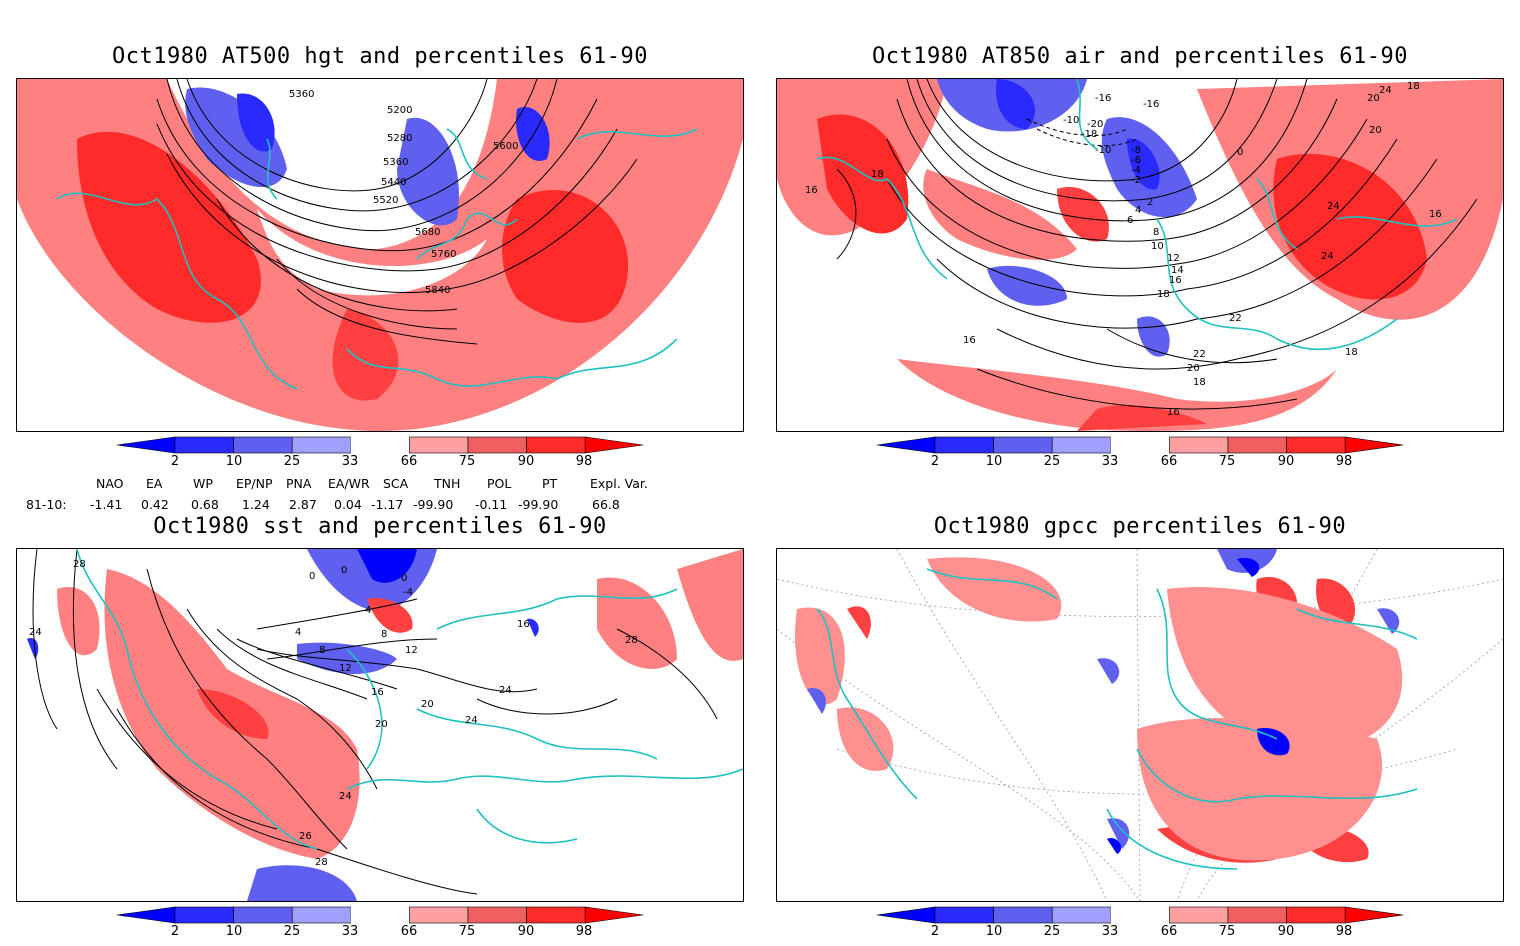  What do you see at coordinates (110, 483) in the screenshot?
I see `indices-header-nao: NAO` at bounding box center [110, 483].